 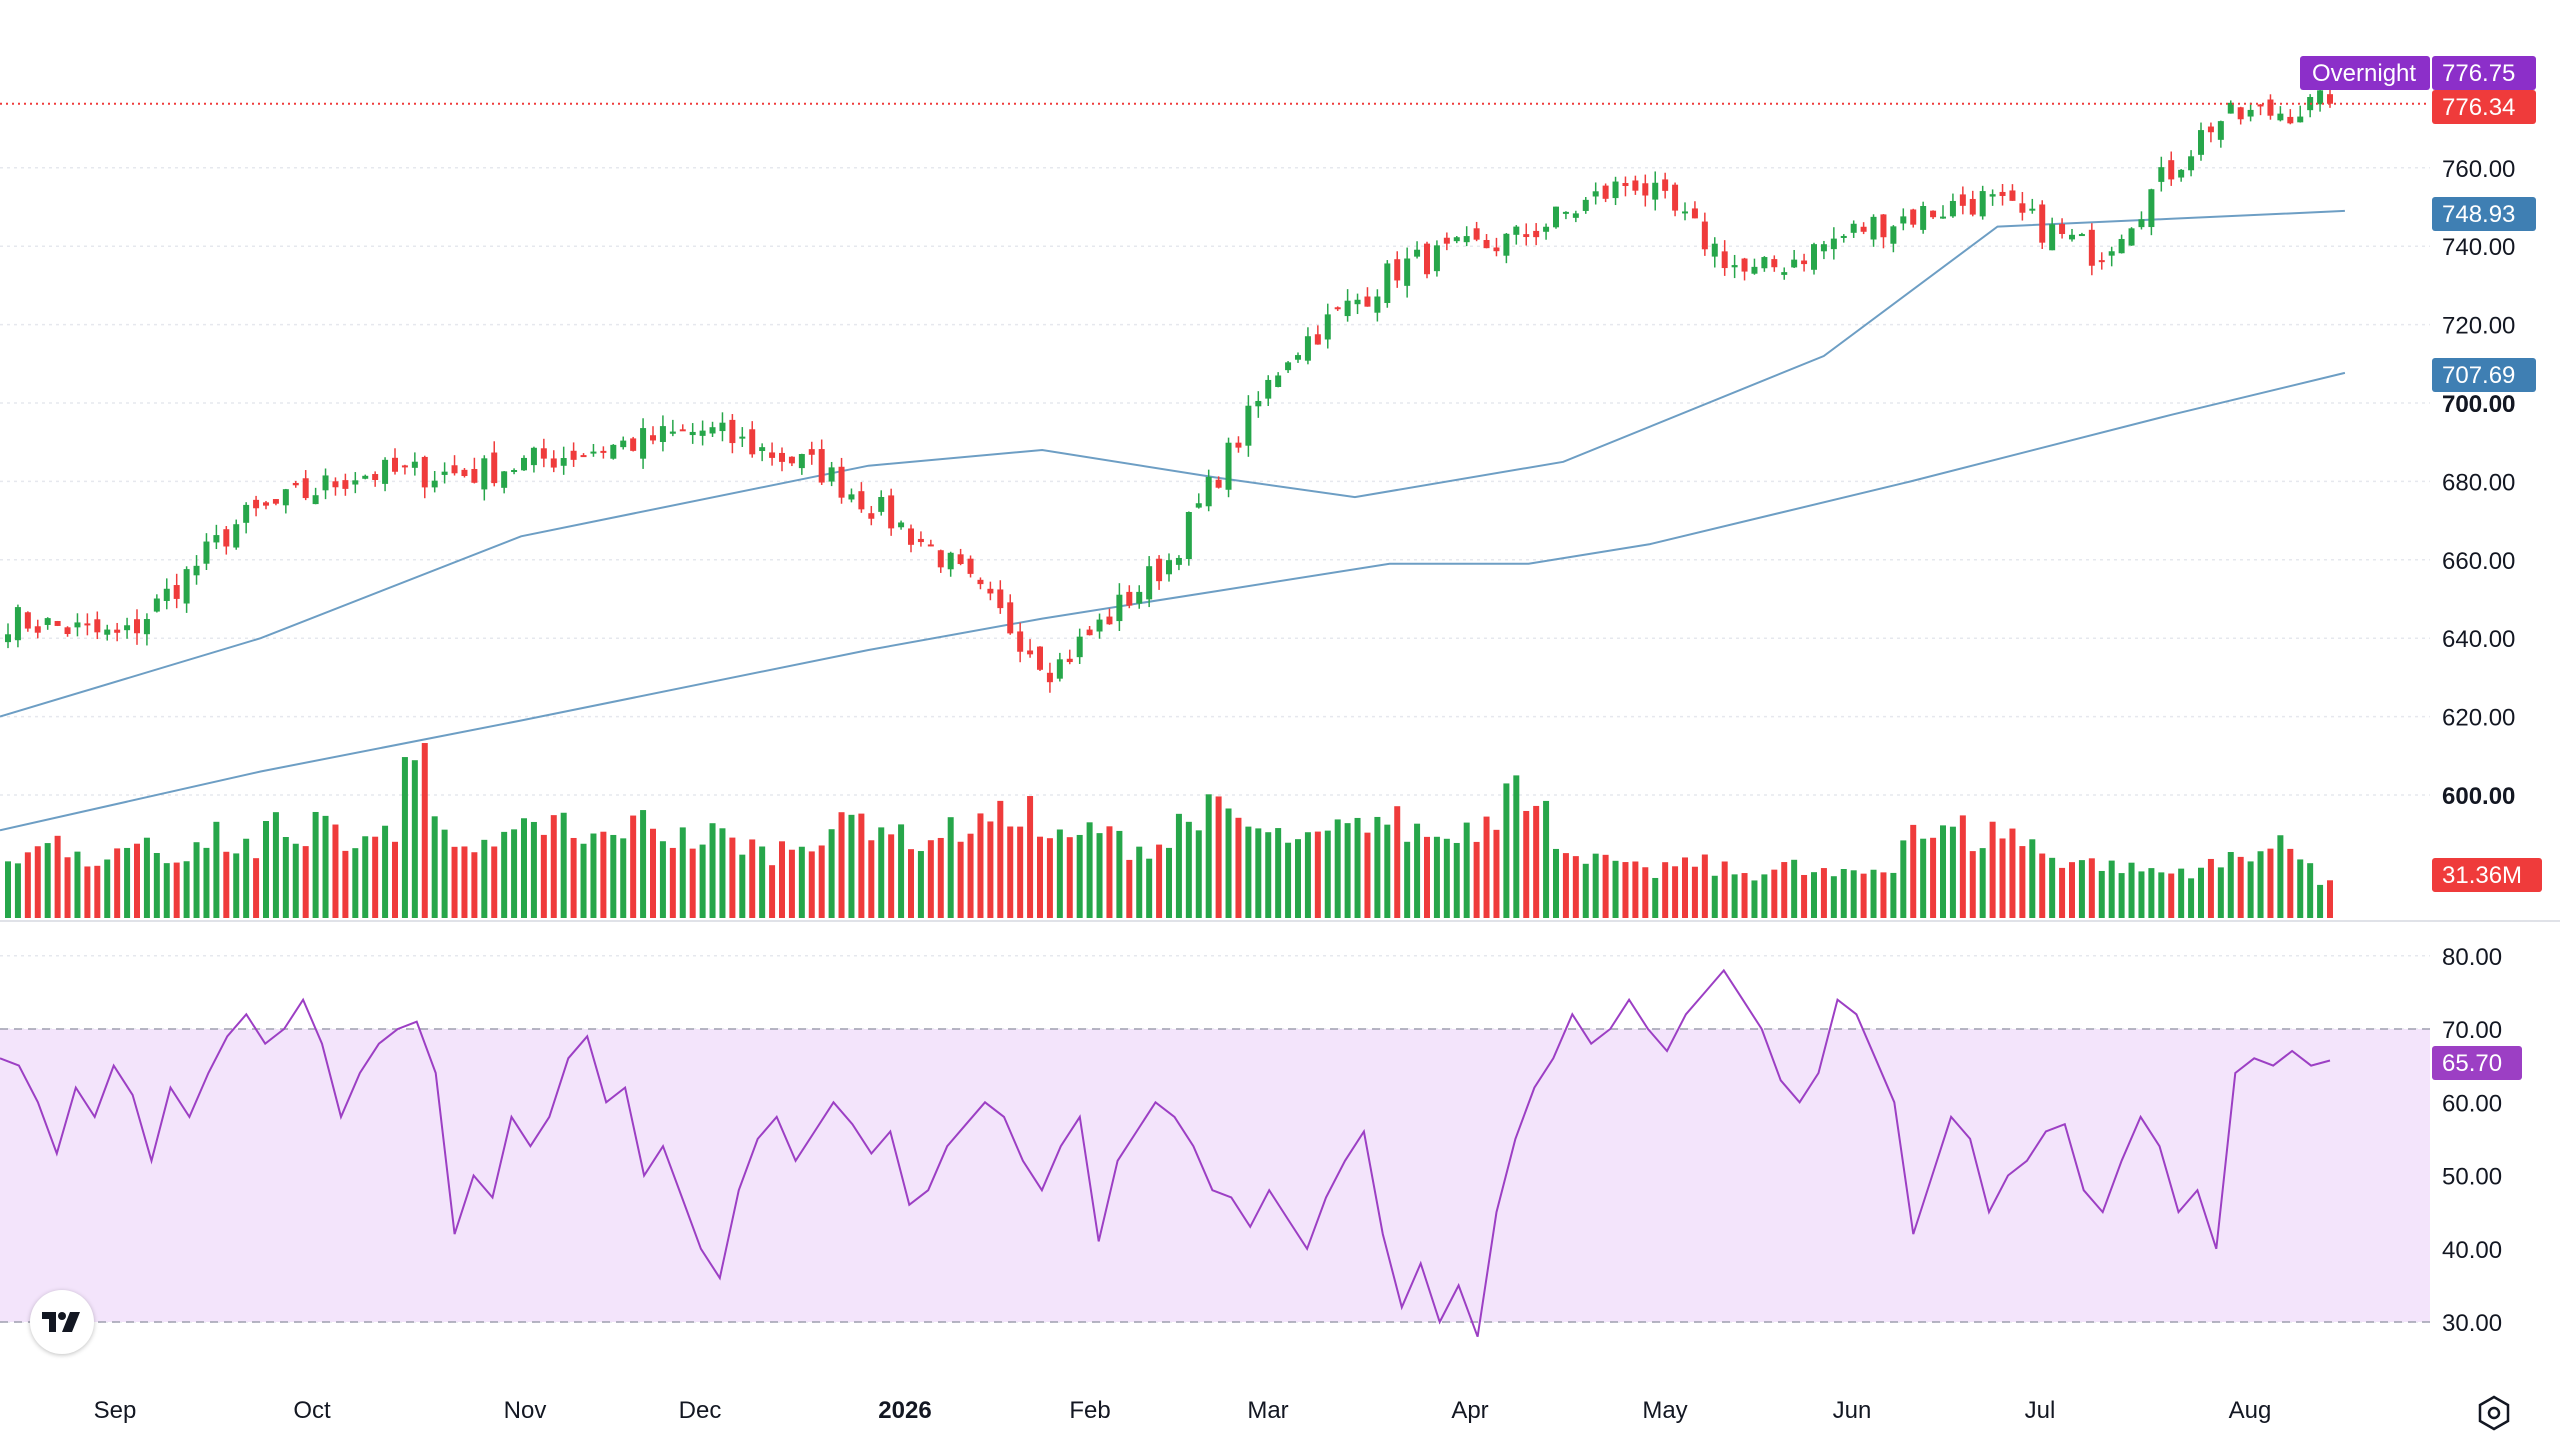 What do you see at coordinates (2482, 875) in the screenshot?
I see `volume-value: 31.36M` at bounding box center [2482, 875].